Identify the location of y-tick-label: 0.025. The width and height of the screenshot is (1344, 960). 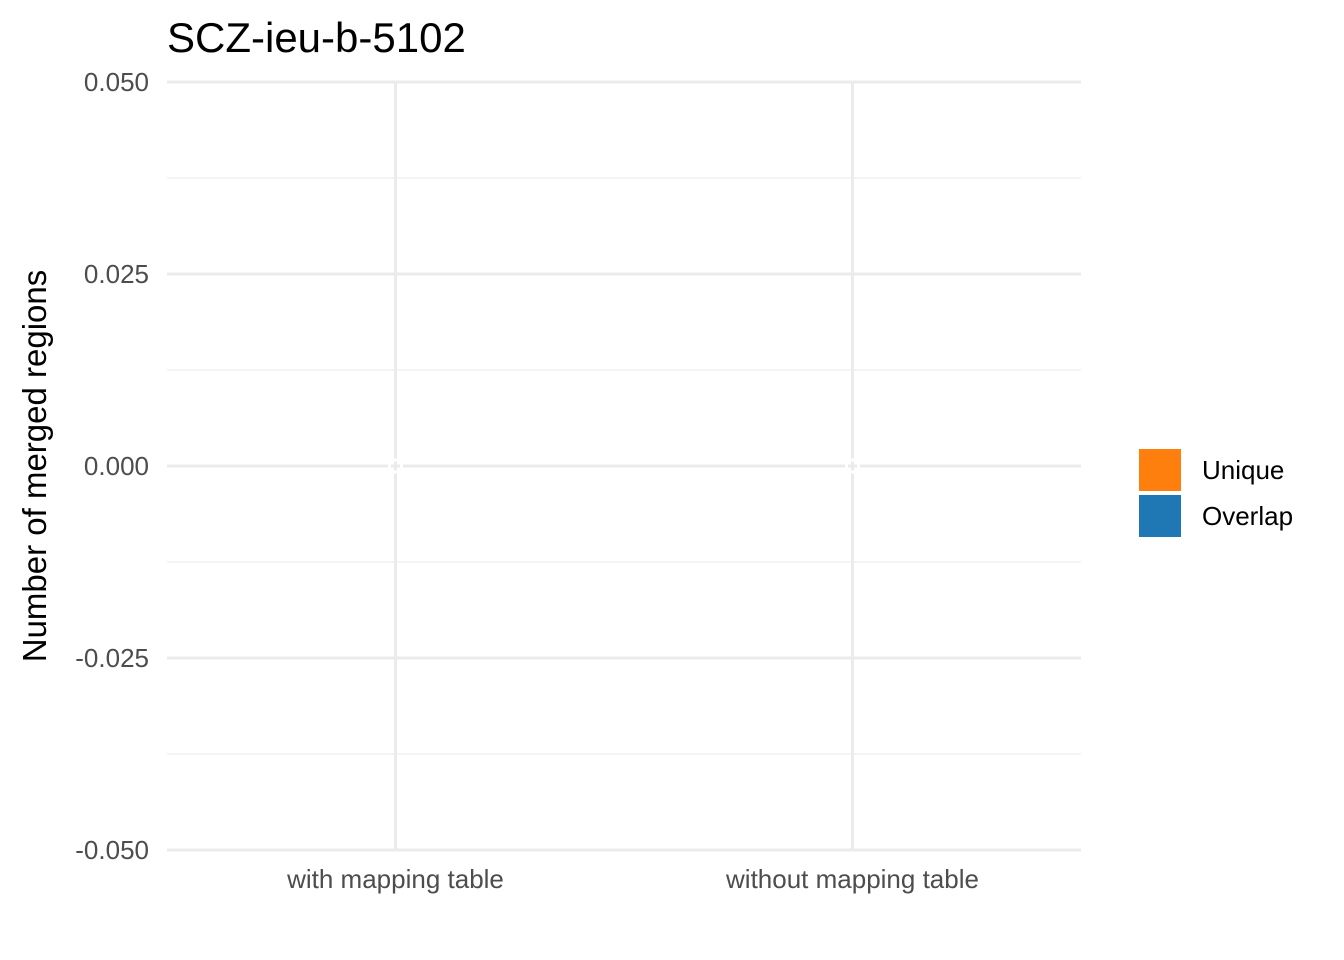
(116, 274).